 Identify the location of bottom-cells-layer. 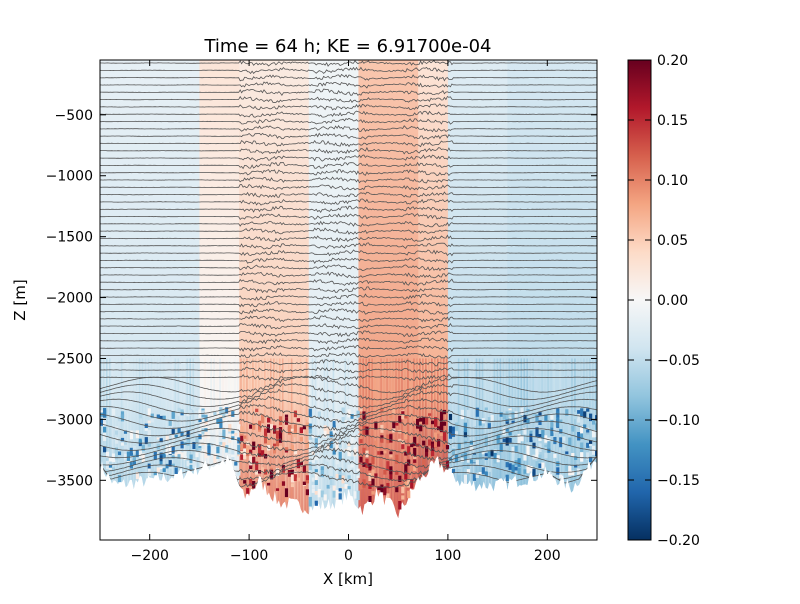
(348, 458).